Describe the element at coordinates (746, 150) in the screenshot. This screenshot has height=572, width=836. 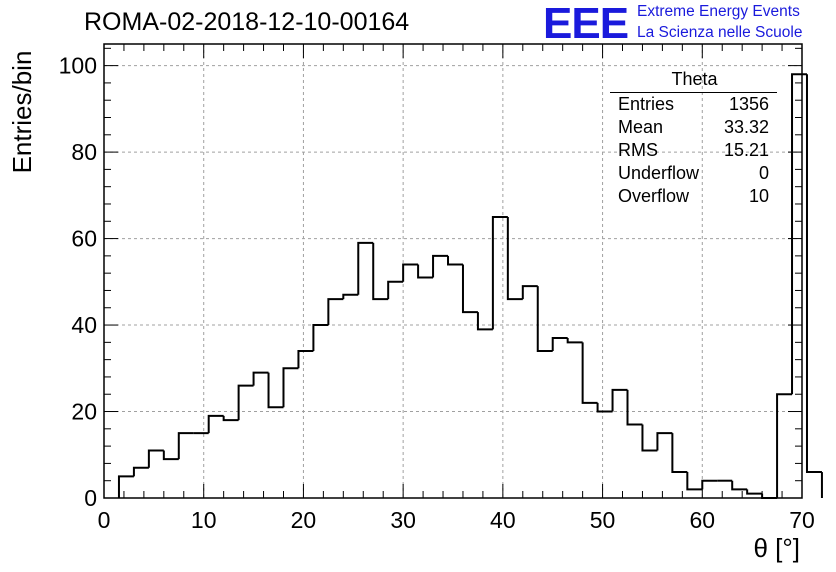
I see `stats-value: 15.21` at that location.